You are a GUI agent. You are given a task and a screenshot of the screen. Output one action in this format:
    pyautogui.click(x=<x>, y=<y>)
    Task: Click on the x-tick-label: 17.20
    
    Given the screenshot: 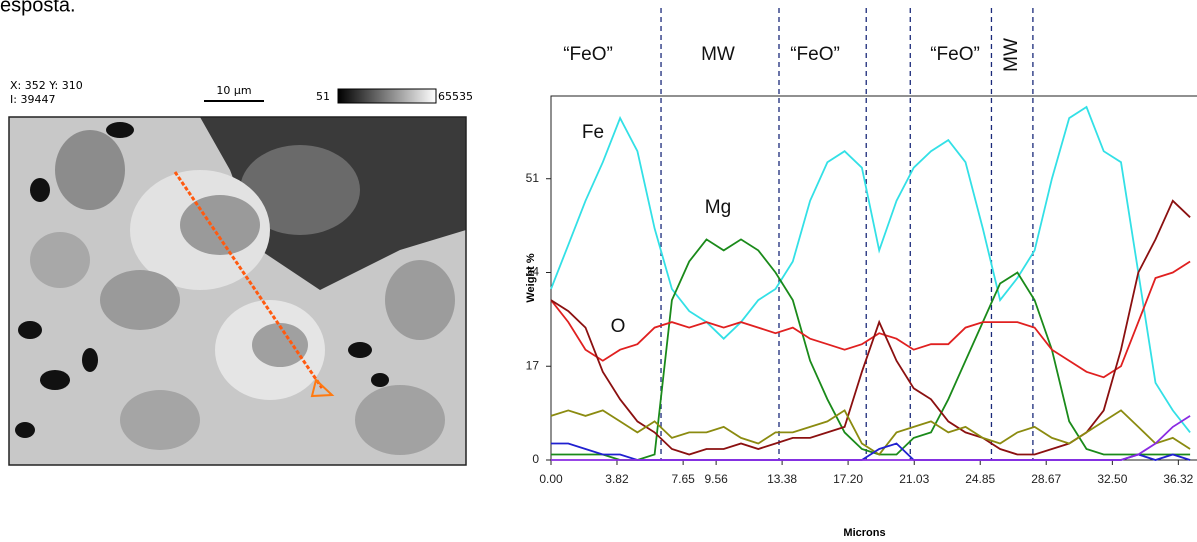 What is the action you would take?
    pyautogui.click(x=848, y=479)
    